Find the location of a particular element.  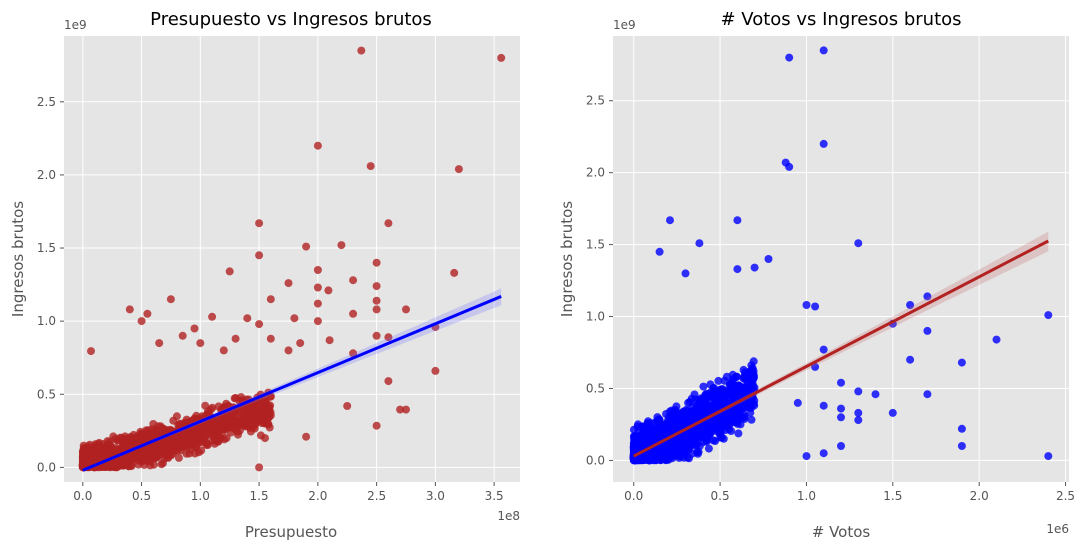

x-offset-label-left: 1e8 is located at coordinates (508, 516).